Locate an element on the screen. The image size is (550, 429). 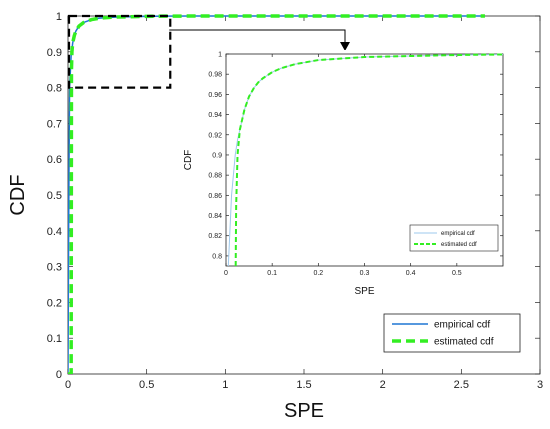
main-y-tick-label: 0 is located at coordinates (59, 375).